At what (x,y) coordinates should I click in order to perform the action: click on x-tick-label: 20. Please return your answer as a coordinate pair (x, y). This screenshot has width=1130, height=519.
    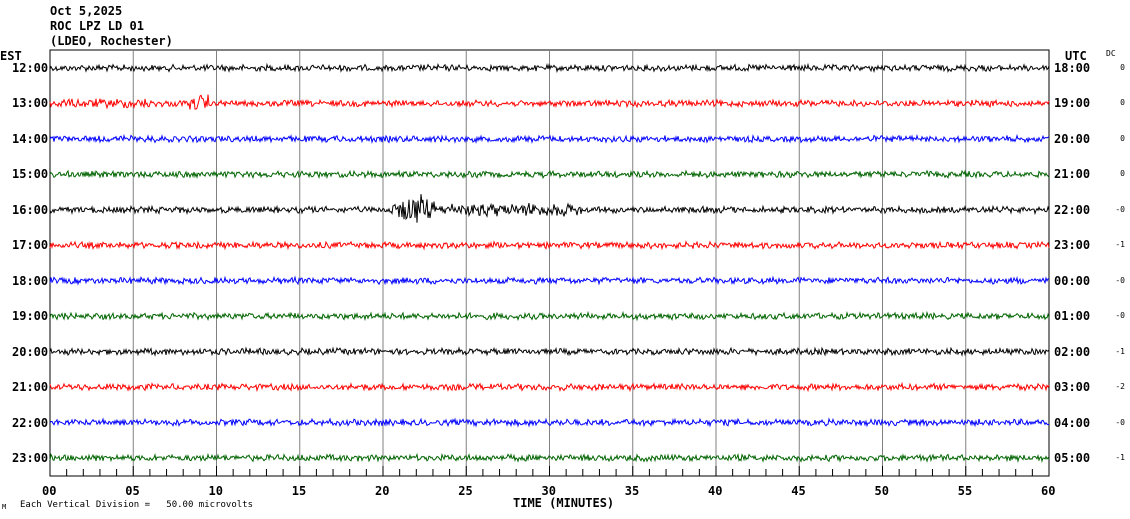
    Looking at the image, I should click on (382, 491).